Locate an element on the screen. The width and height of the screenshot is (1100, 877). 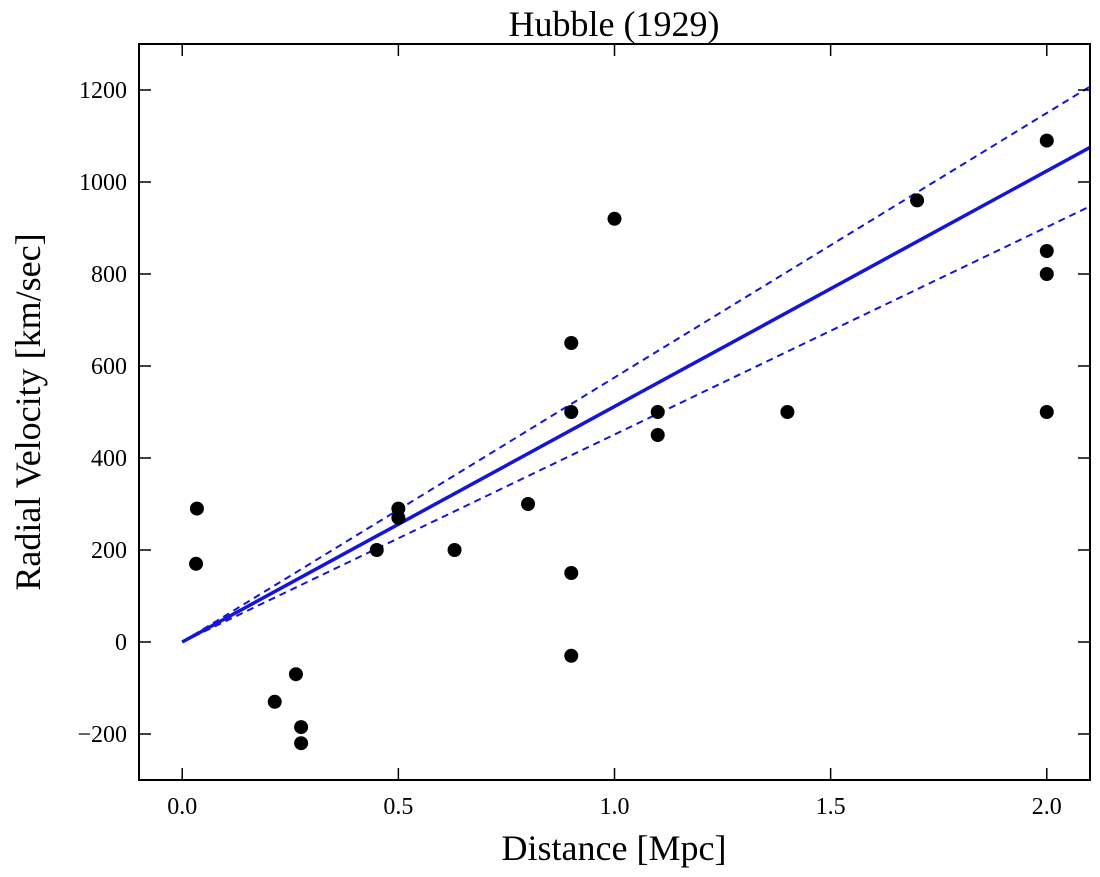
y-tick-label: 800 is located at coordinates (109, 275).